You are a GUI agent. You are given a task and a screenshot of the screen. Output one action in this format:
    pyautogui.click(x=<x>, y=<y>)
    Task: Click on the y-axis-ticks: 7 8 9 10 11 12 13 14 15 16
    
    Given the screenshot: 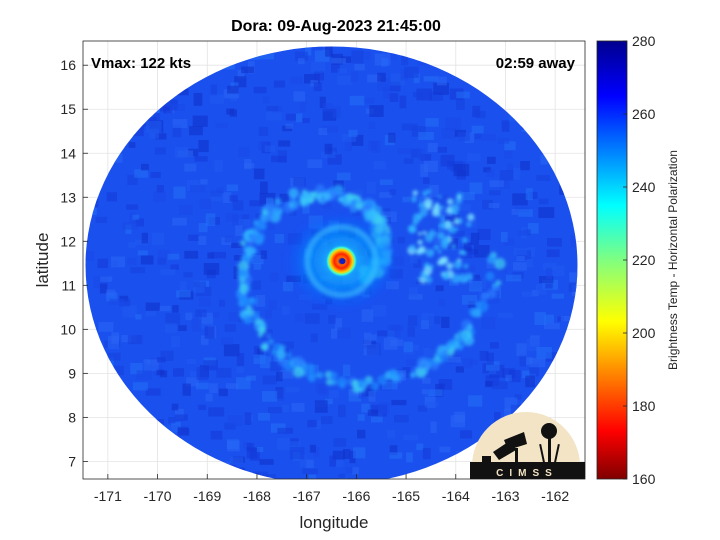 What is the action you would take?
    pyautogui.click(x=74, y=263)
    